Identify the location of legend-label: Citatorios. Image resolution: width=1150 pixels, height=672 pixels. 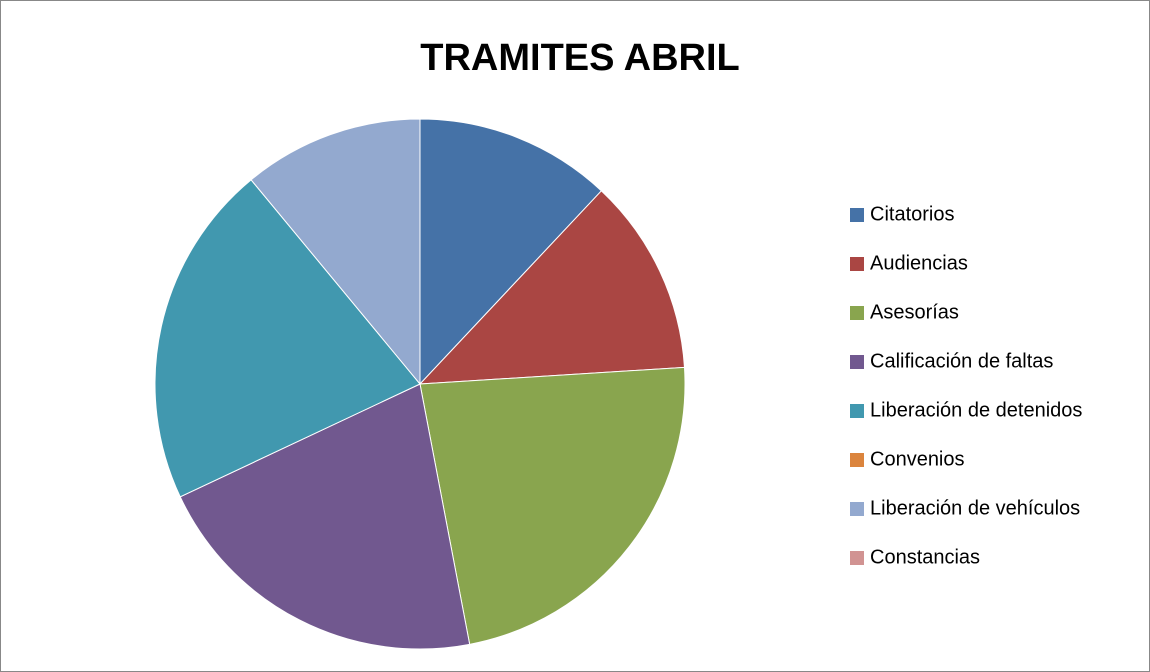
(912, 214).